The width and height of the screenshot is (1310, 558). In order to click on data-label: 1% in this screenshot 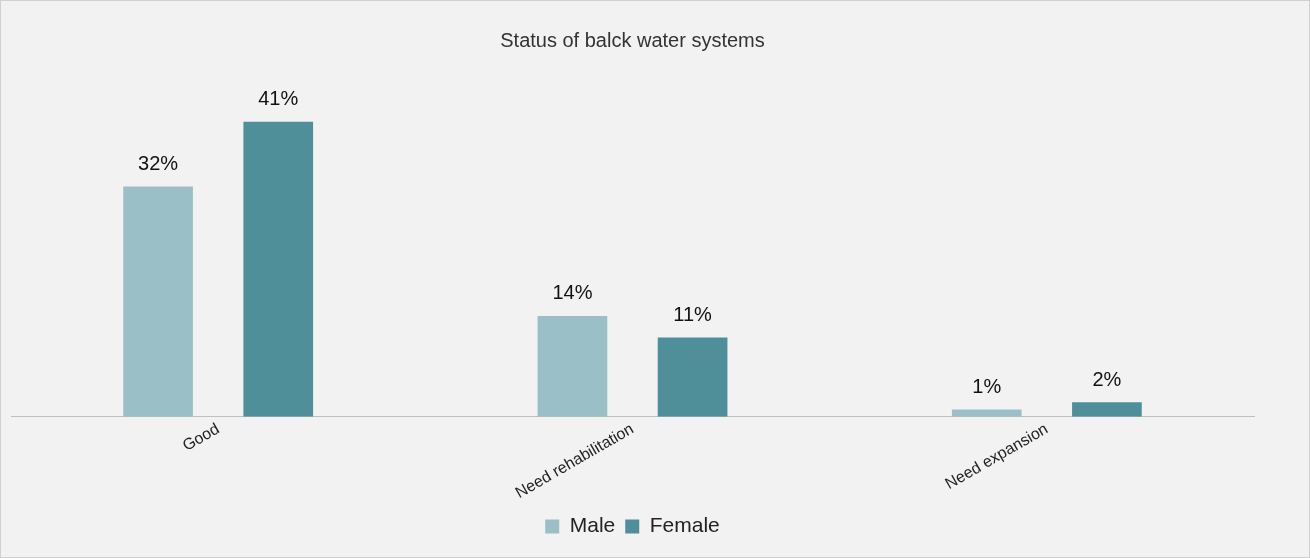, I will do `click(987, 385)`.